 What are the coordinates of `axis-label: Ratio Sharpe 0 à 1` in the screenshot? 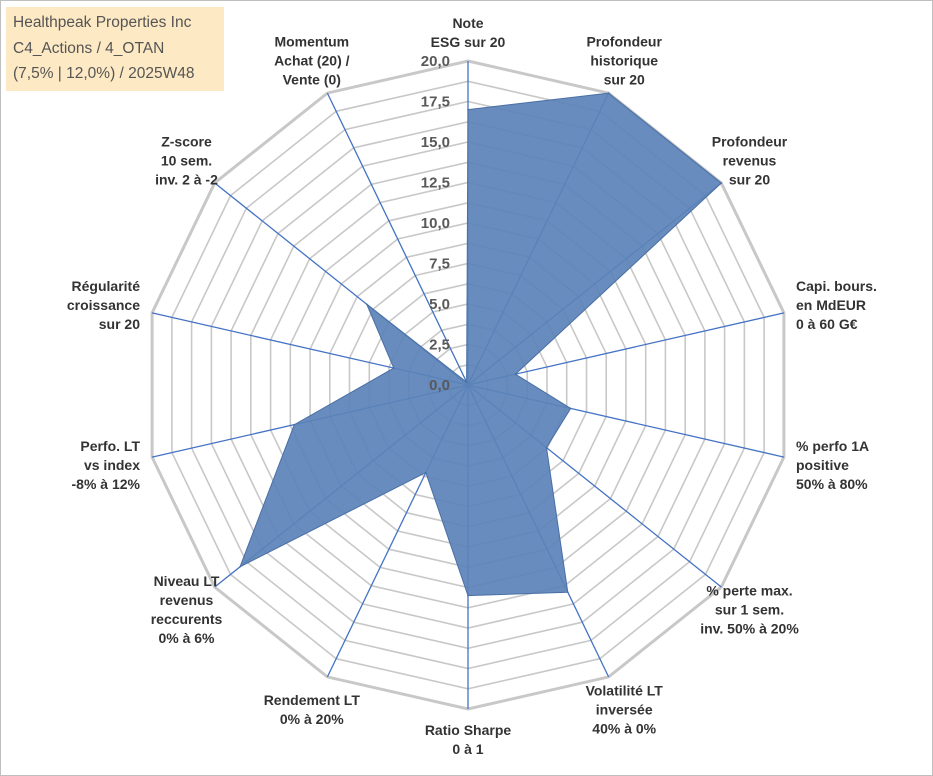 It's located at (468, 739).